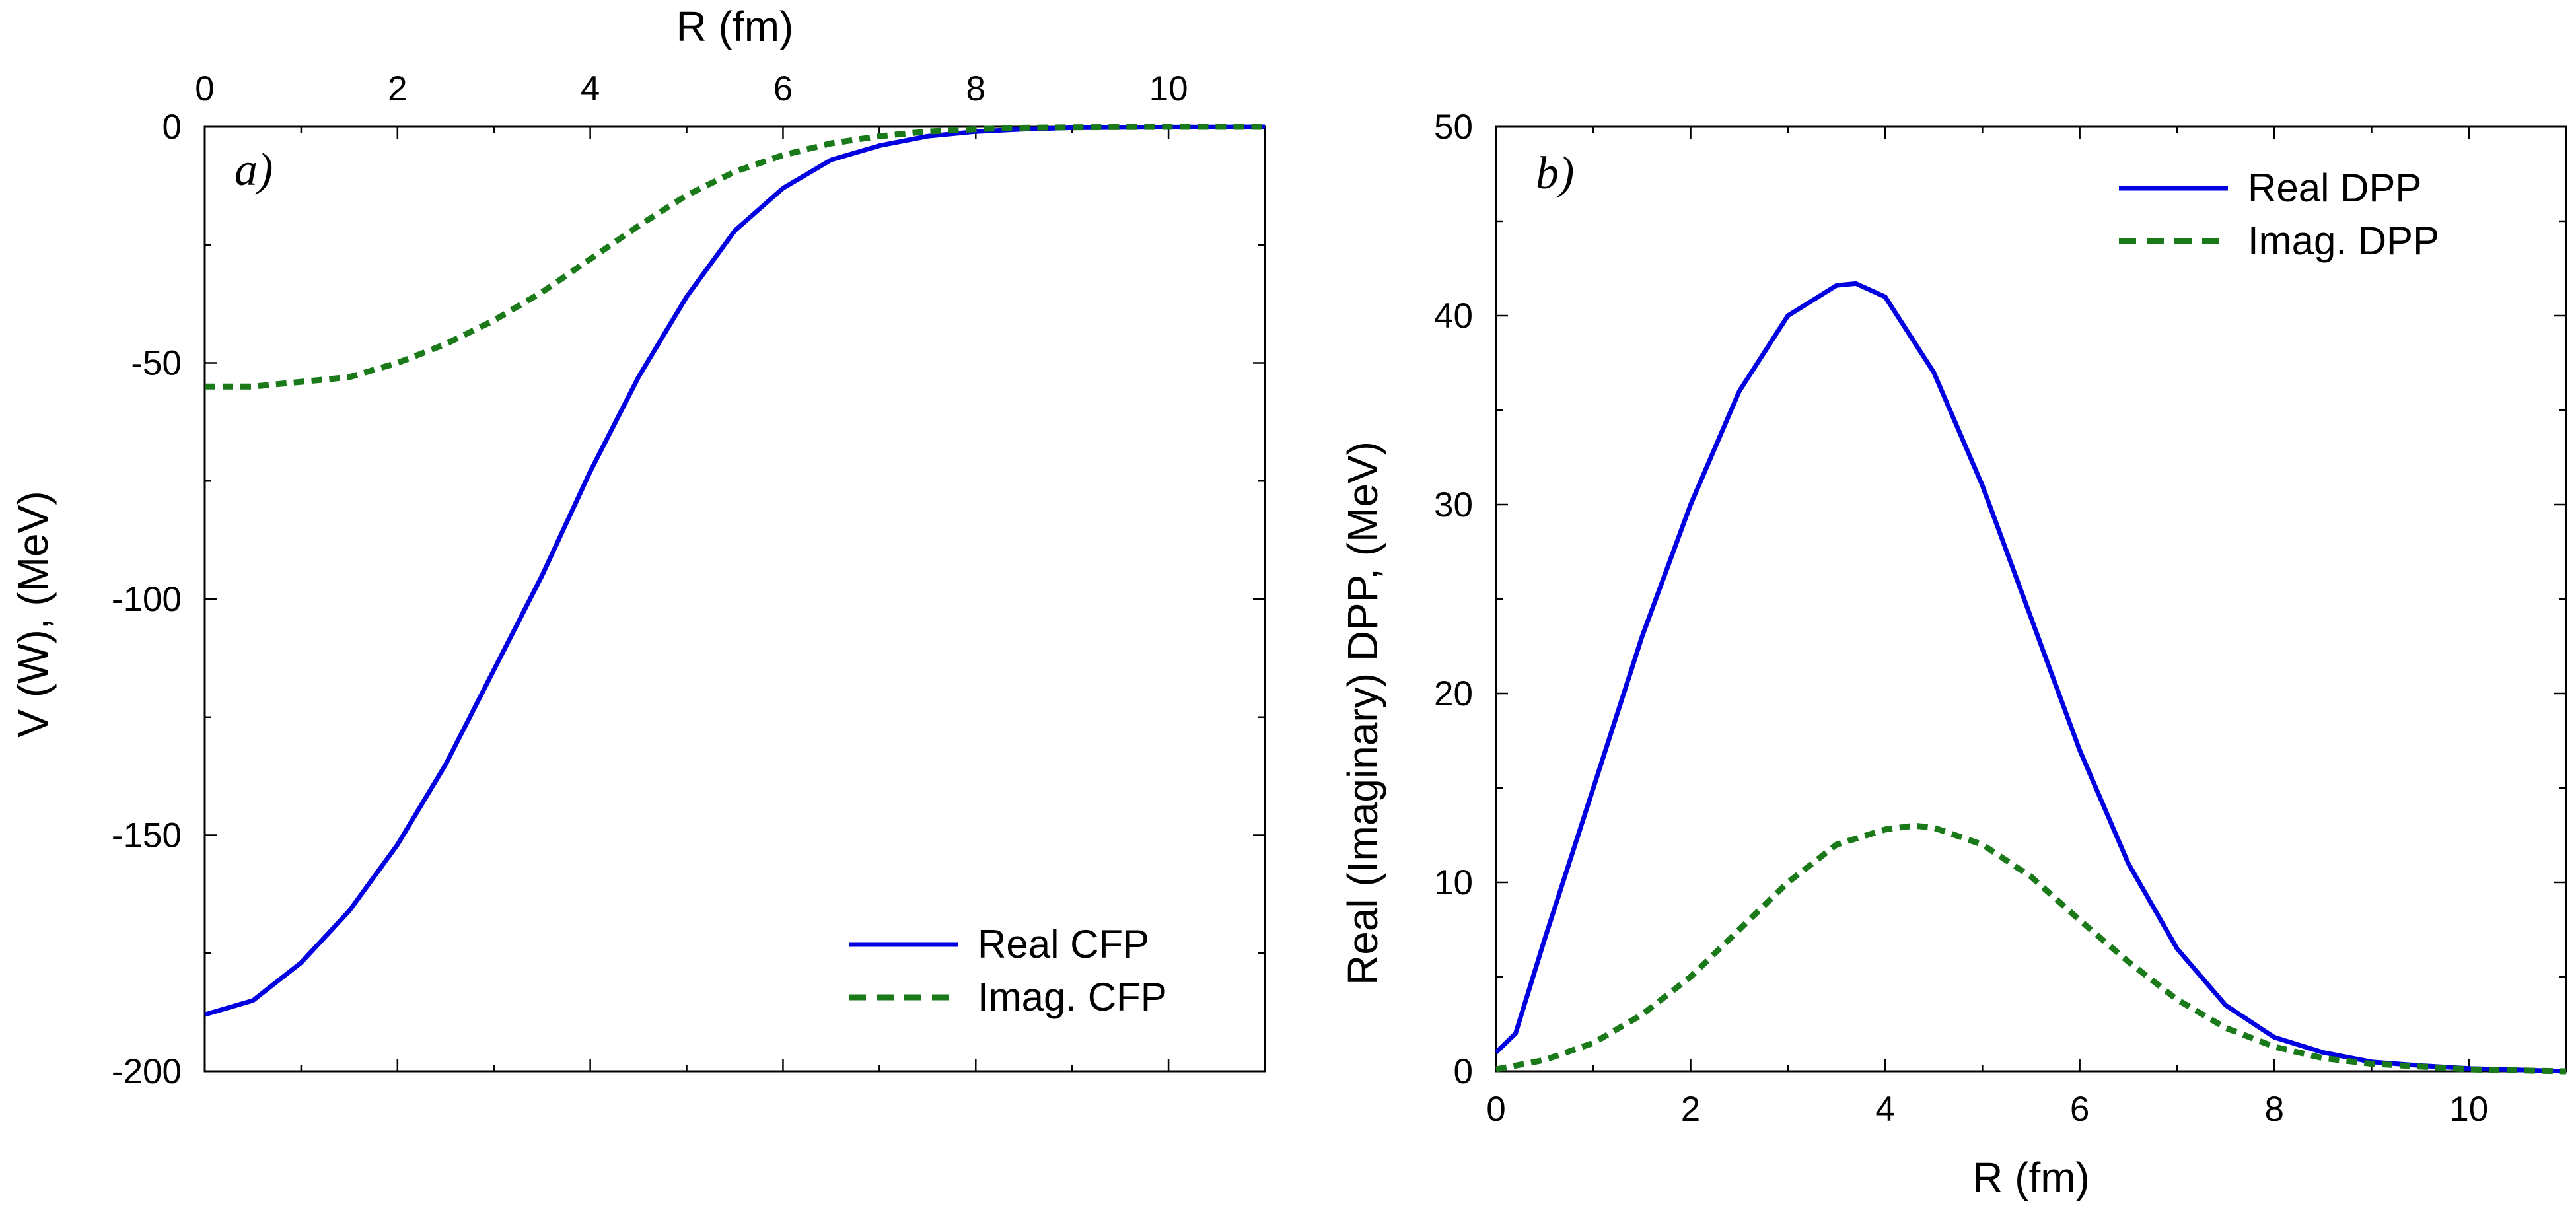 The image size is (2576, 1210). I want to click on legend-label: Imag. DPP, so click(2343, 241).